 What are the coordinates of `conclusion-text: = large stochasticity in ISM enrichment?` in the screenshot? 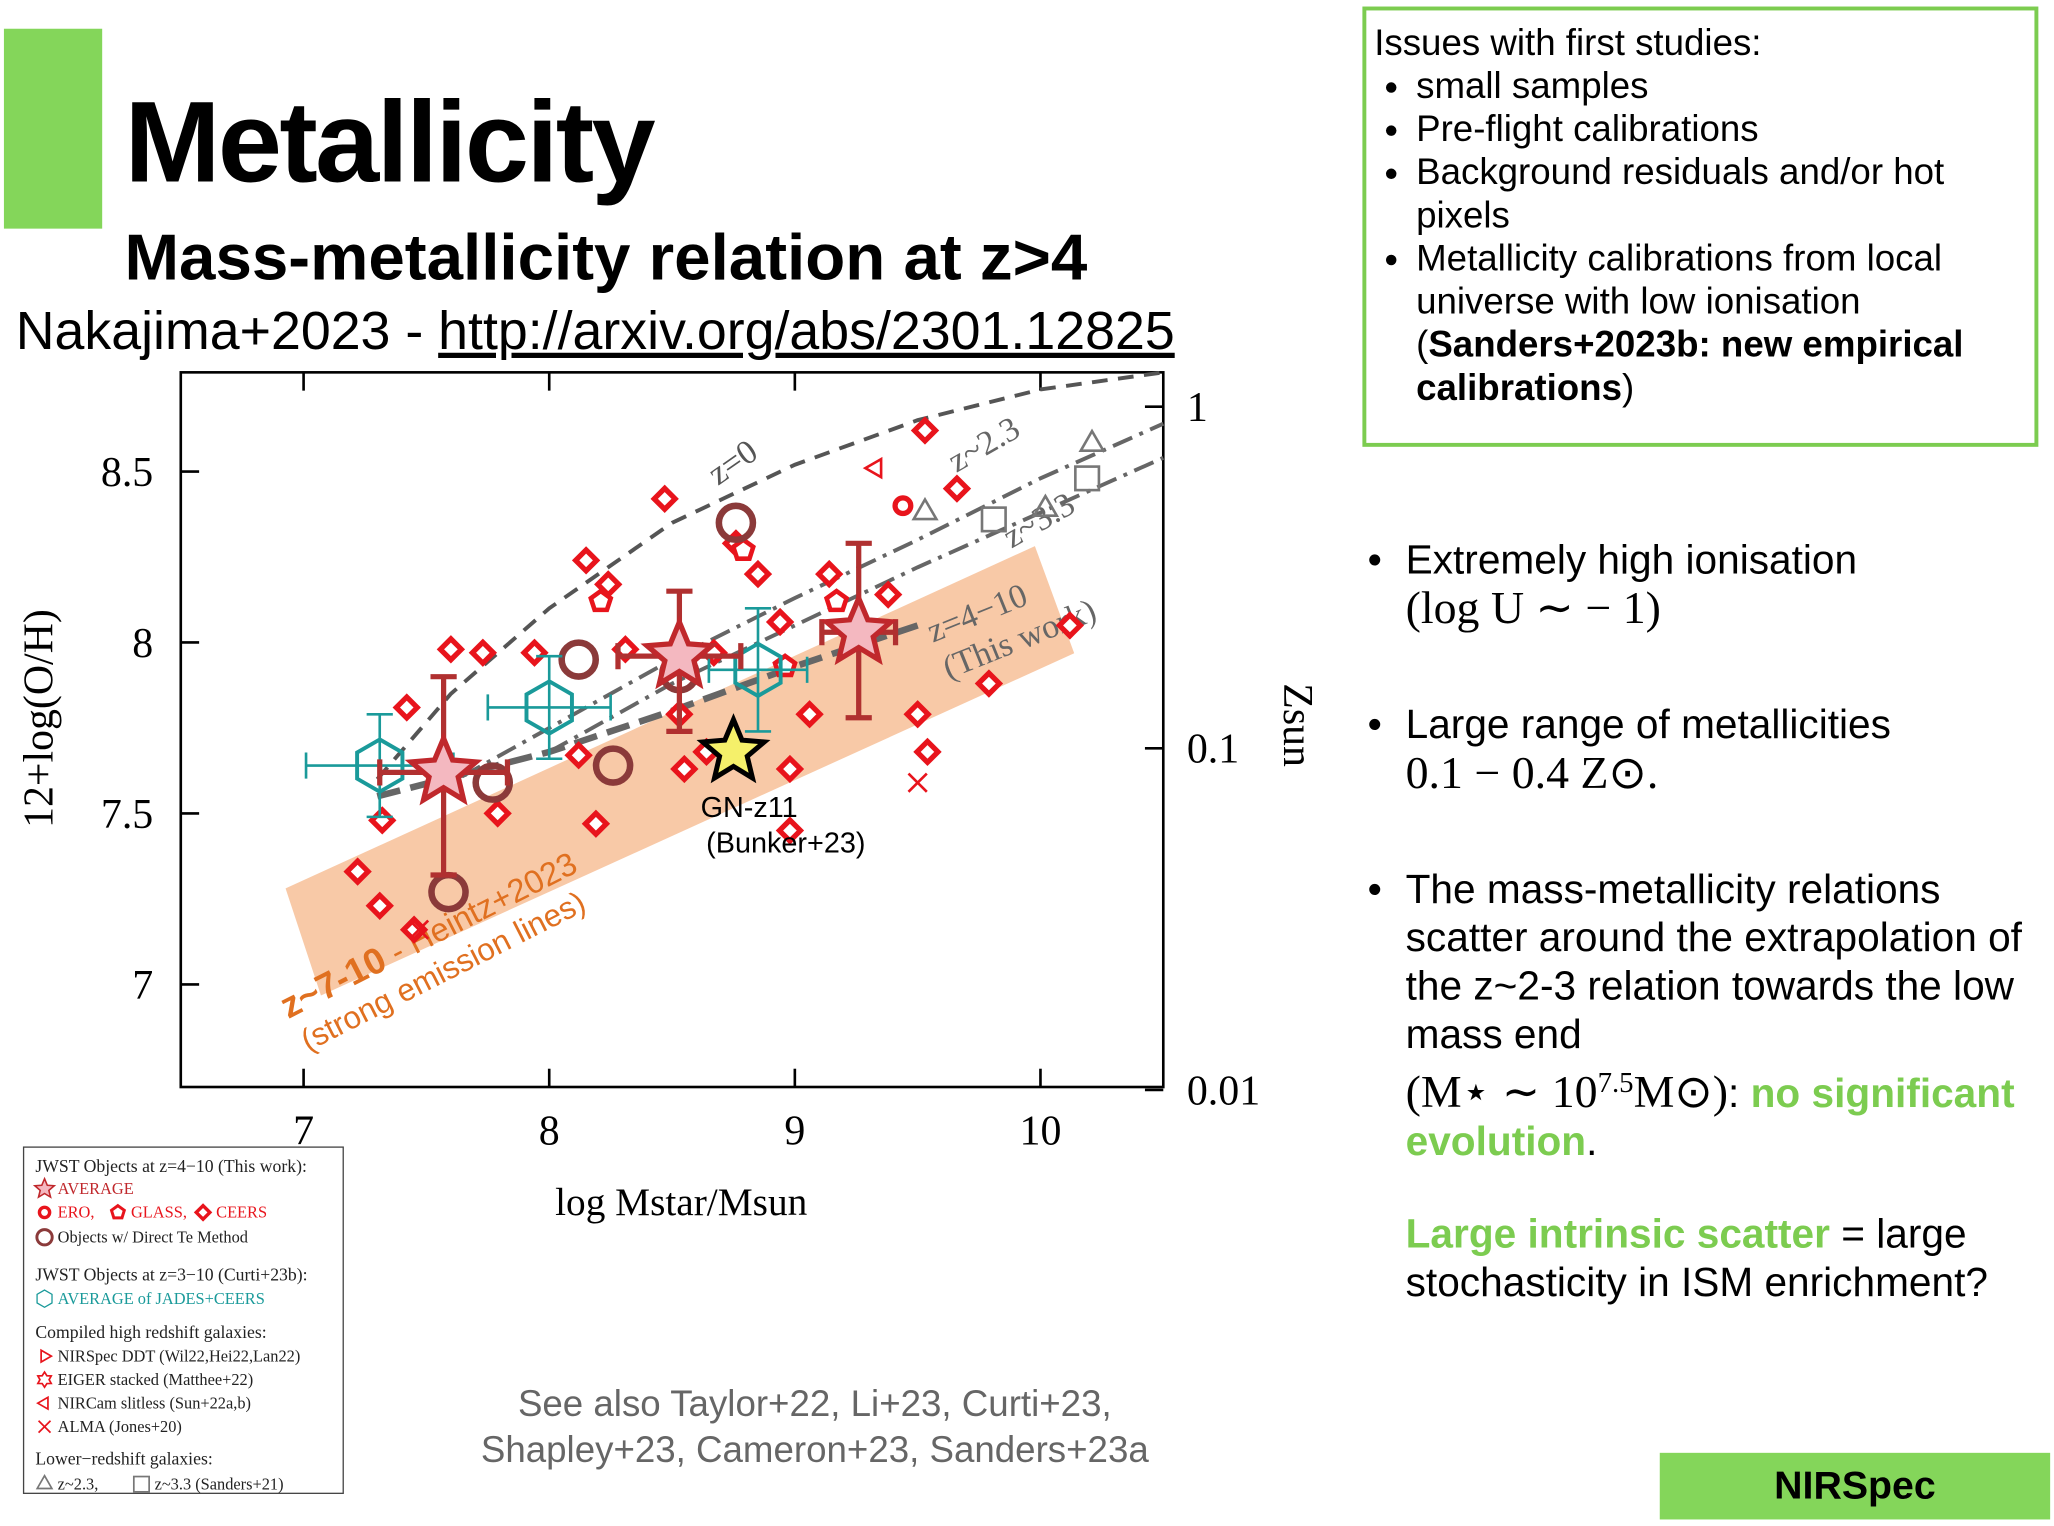 It's located at (1696, 1258).